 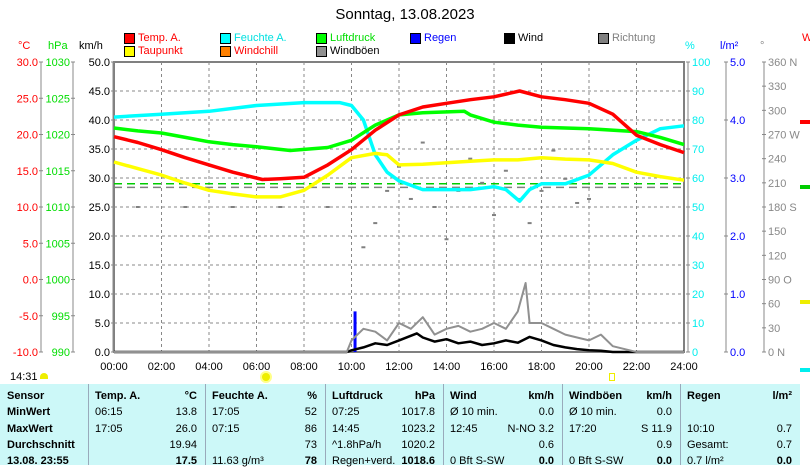 What do you see at coordinates (357, 445) in the screenshot?
I see `cell-info: ^1.8hPa/h` at bounding box center [357, 445].